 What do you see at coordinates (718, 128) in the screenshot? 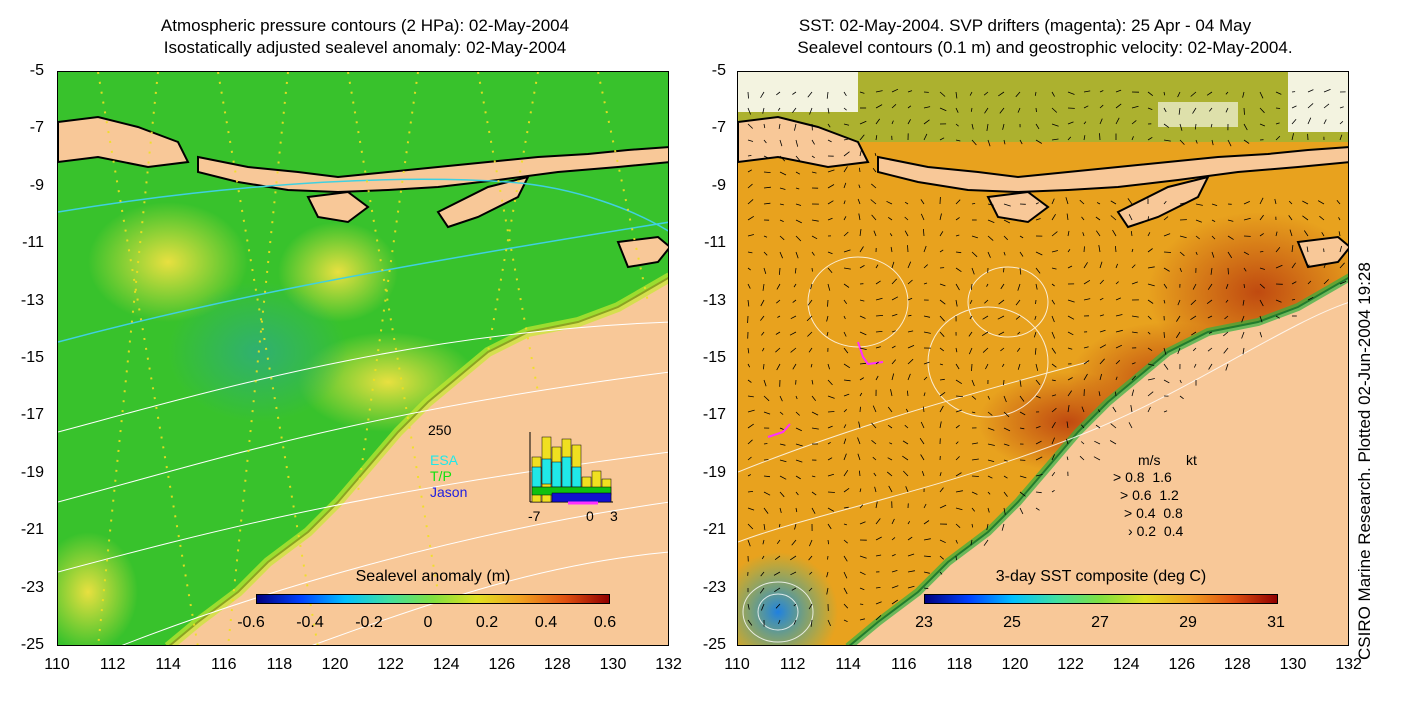
I see `right-y-tick-2: -7` at bounding box center [718, 128].